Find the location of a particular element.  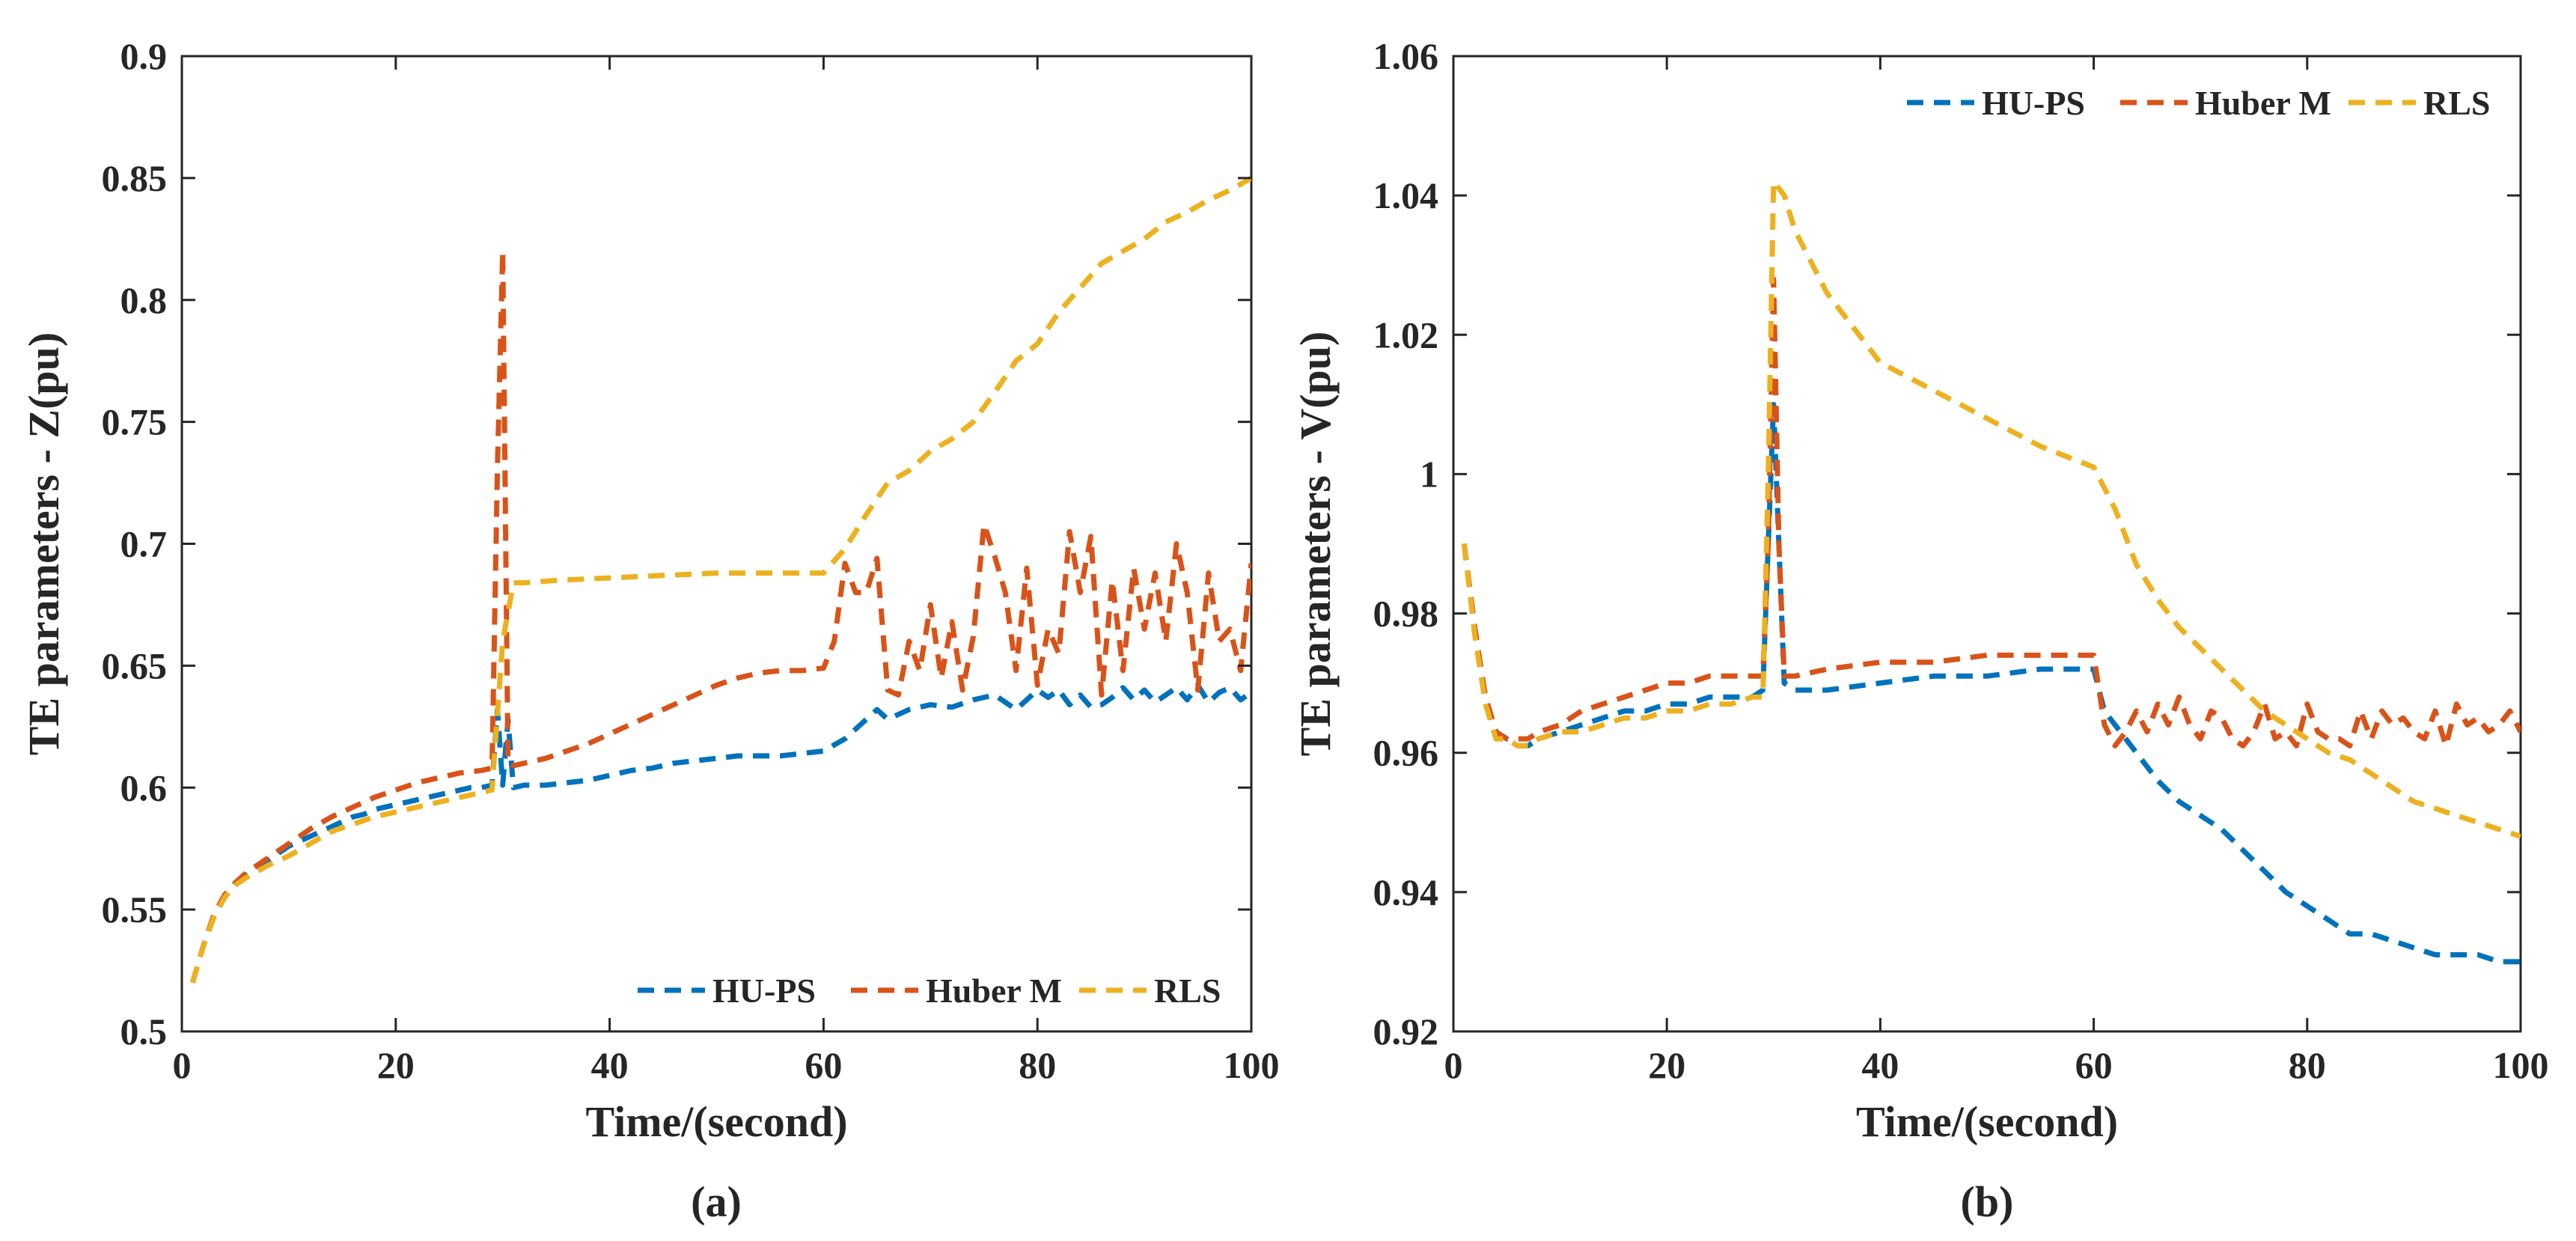

series-line-hu-ps is located at coordinates (720, 833).